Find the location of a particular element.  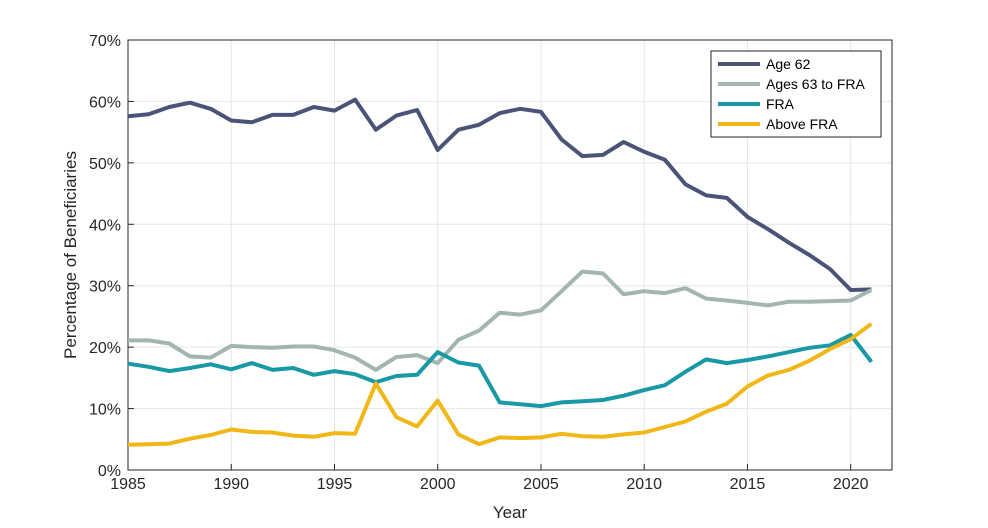

y-tick-label: 70% is located at coordinates (105, 41).